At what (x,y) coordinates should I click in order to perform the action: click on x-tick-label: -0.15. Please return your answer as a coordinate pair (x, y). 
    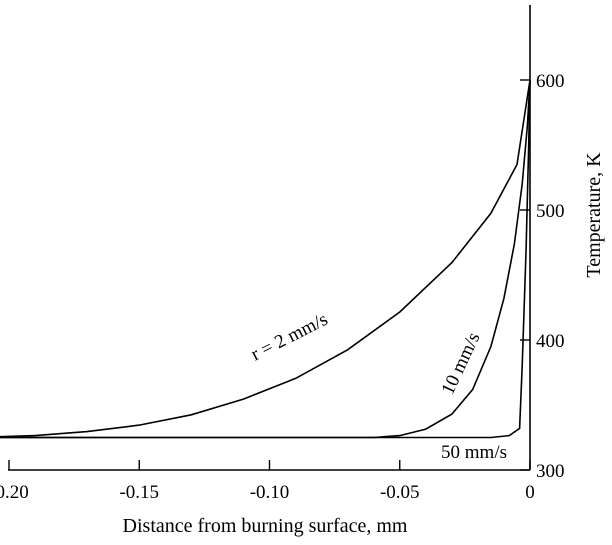
    Looking at the image, I should click on (139, 492).